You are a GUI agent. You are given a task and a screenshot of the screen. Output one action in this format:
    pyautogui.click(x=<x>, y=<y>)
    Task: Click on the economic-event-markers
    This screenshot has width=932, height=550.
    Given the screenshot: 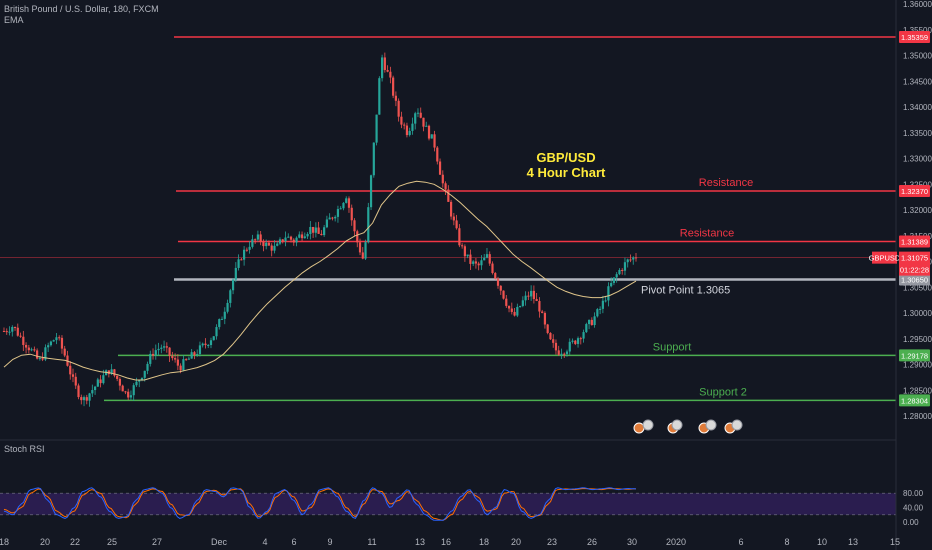 What is the action you would take?
    pyautogui.click(x=688, y=426)
    